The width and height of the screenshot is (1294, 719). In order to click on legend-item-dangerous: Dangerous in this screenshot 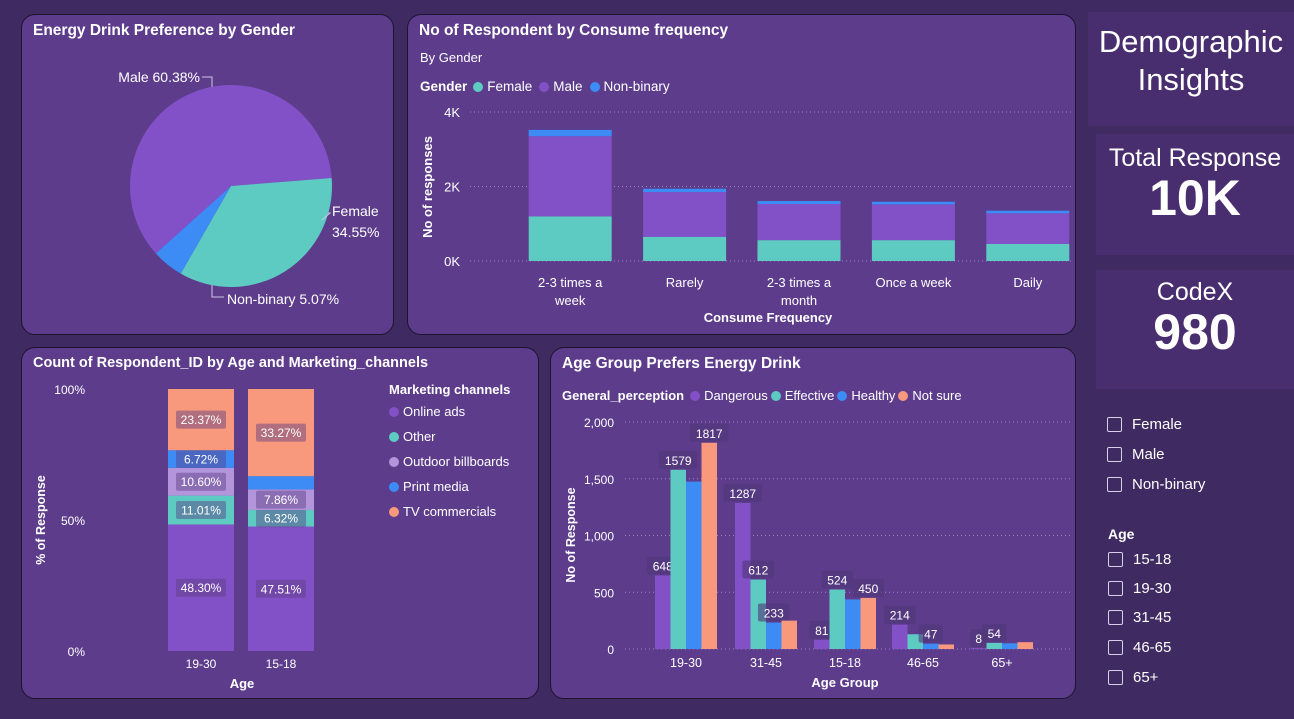, I will do `click(729, 395)`.